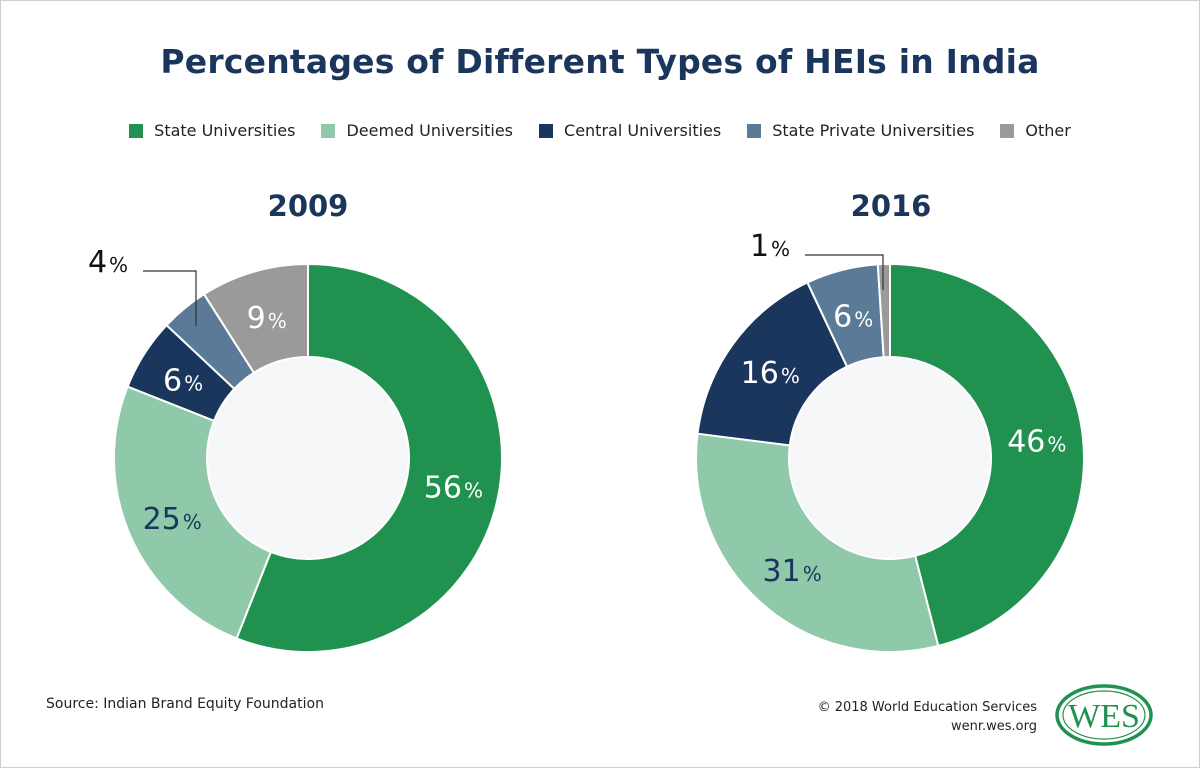  Describe the element at coordinates (853, 317) in the screenshot. I see `data-label-2016-state-private-universities: 6%` at that location.